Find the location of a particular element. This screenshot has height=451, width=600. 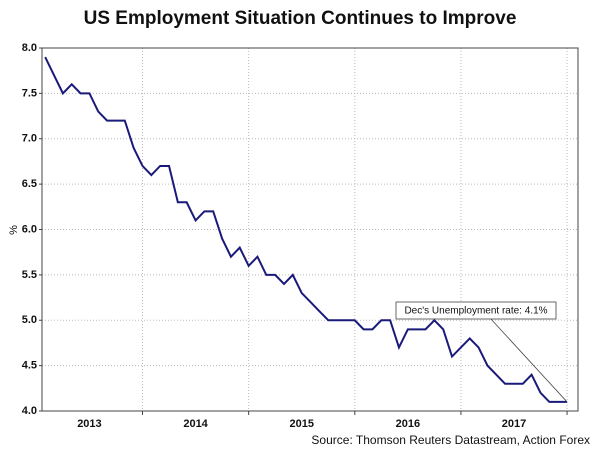

y-tick-label: 7.5 is located at coordinates (29, 93).